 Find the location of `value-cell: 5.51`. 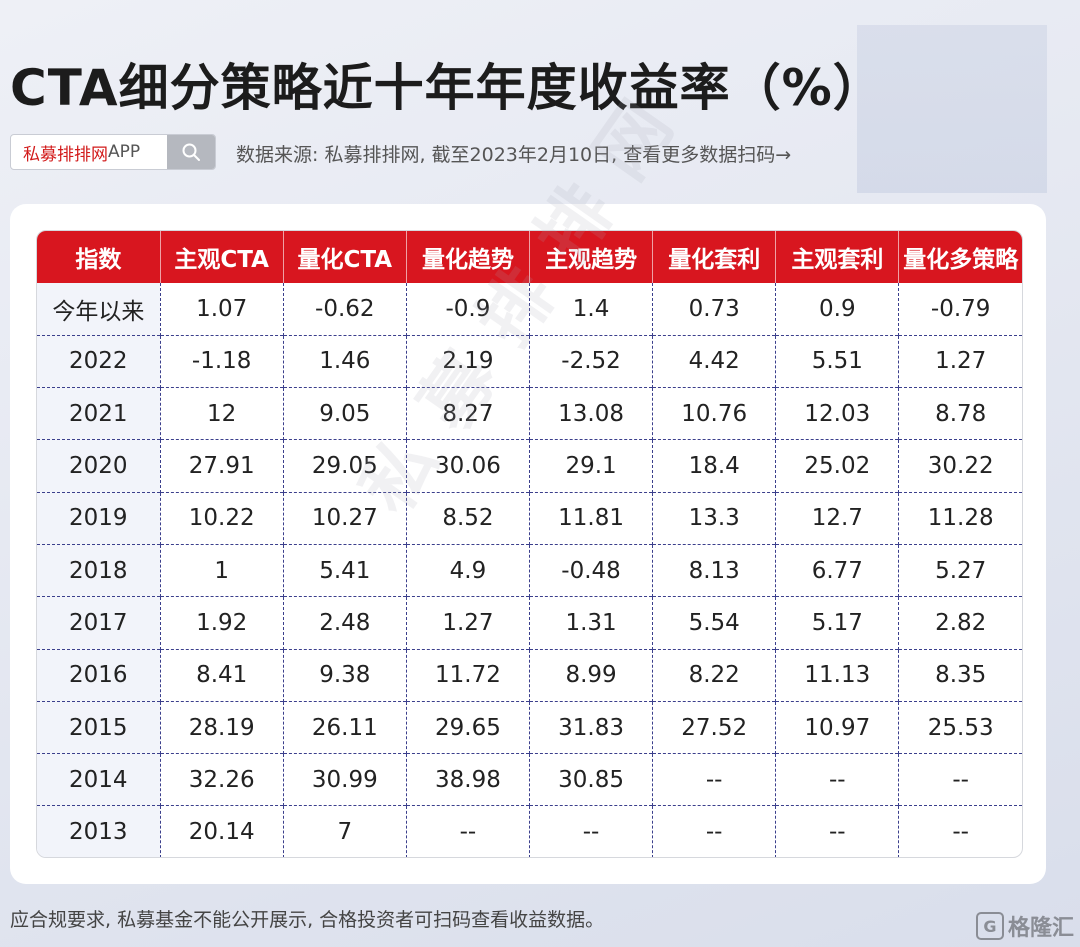

value-cell: 5.51 is located at coordinates (837, 361).